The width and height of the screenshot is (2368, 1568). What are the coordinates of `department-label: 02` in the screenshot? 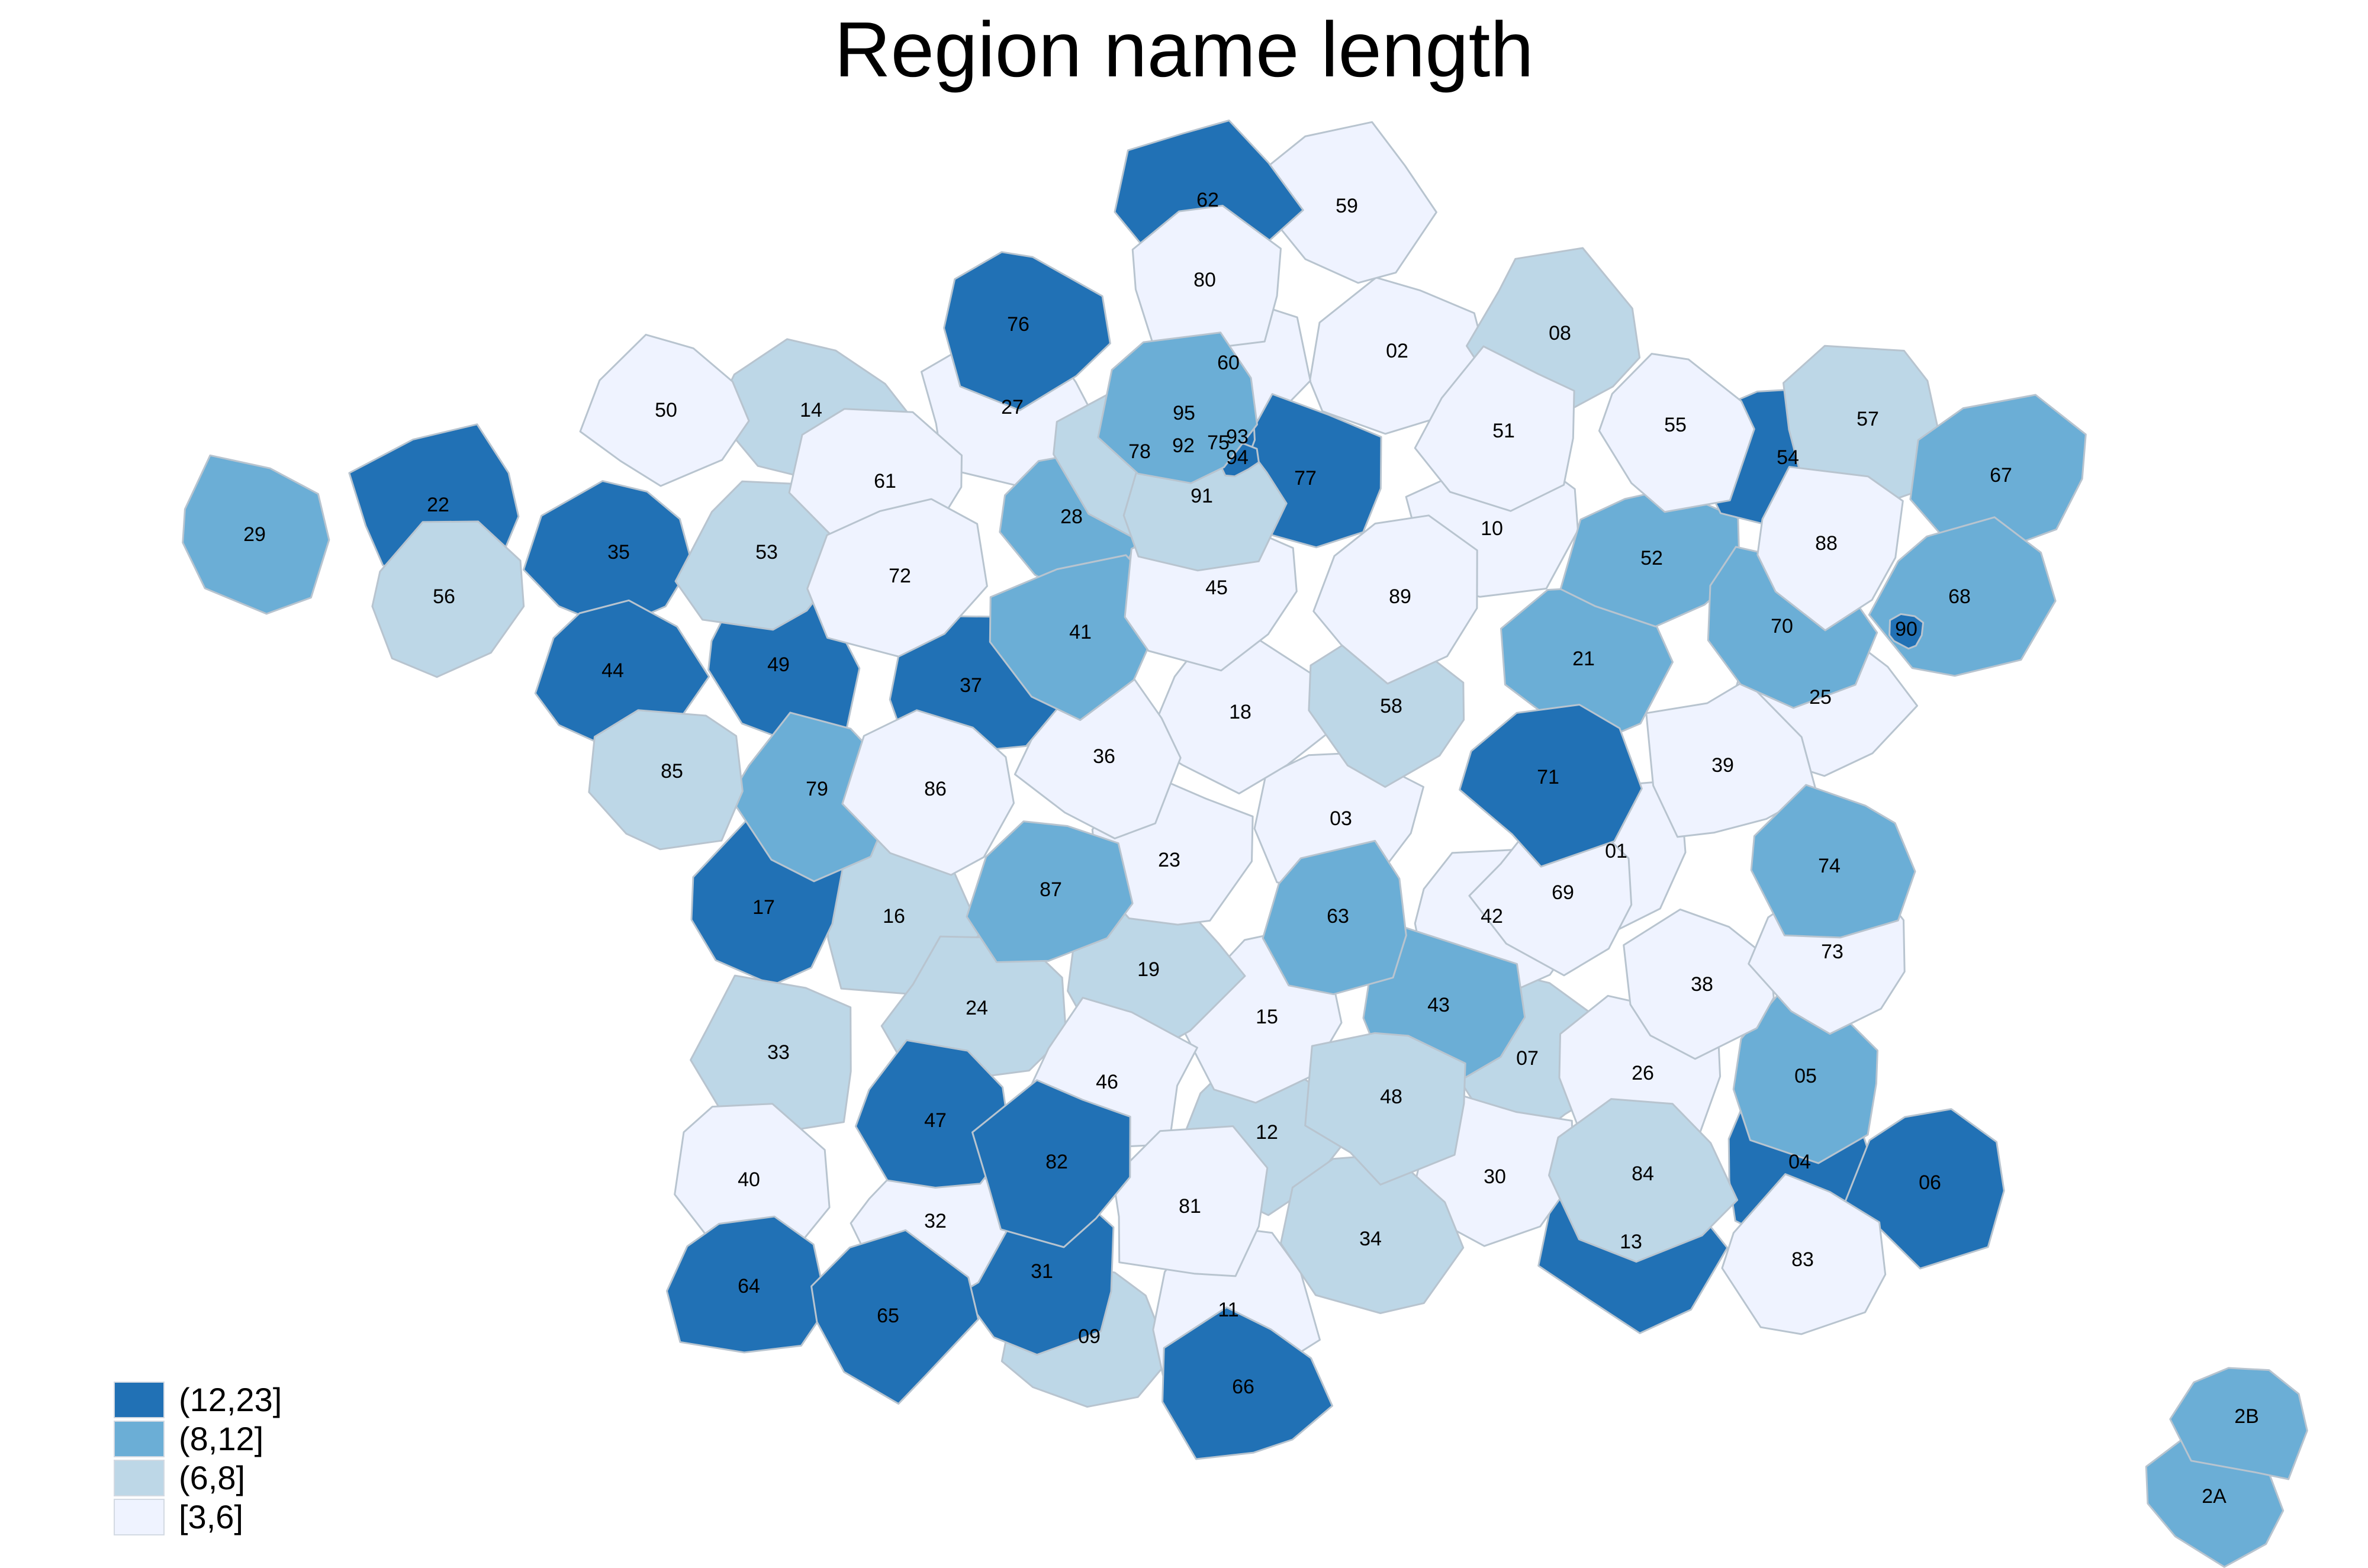 It's located at (1397, 351).